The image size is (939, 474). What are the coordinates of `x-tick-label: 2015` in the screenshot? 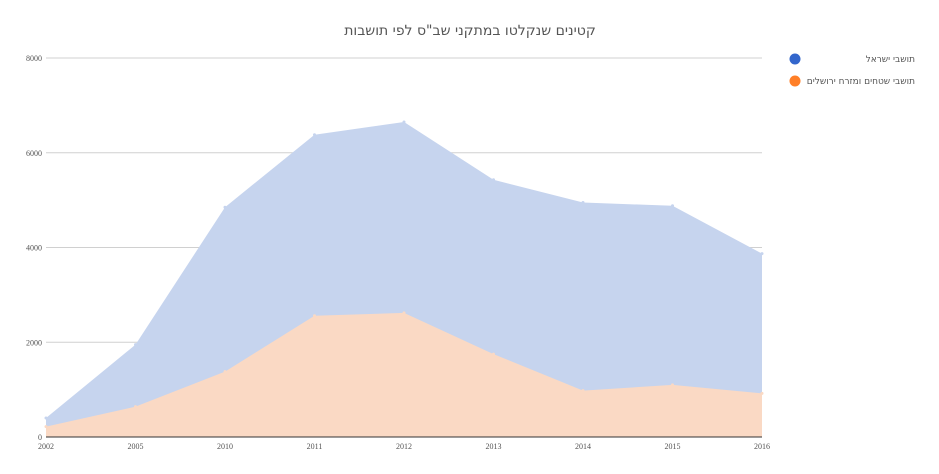 It's located at (673, 446).